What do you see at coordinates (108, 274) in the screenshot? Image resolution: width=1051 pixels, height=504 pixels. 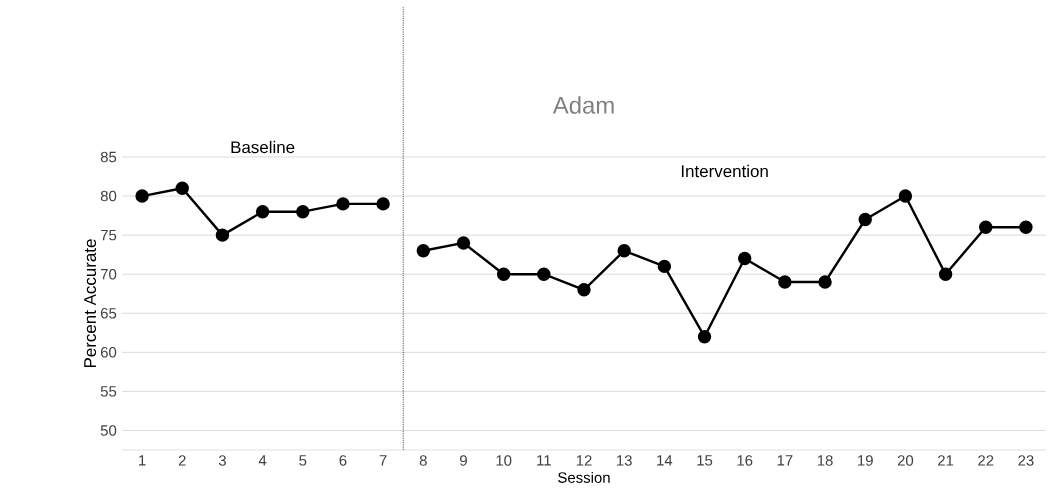 I see `y-tick-label: 70` at bounding box center [108, 274].